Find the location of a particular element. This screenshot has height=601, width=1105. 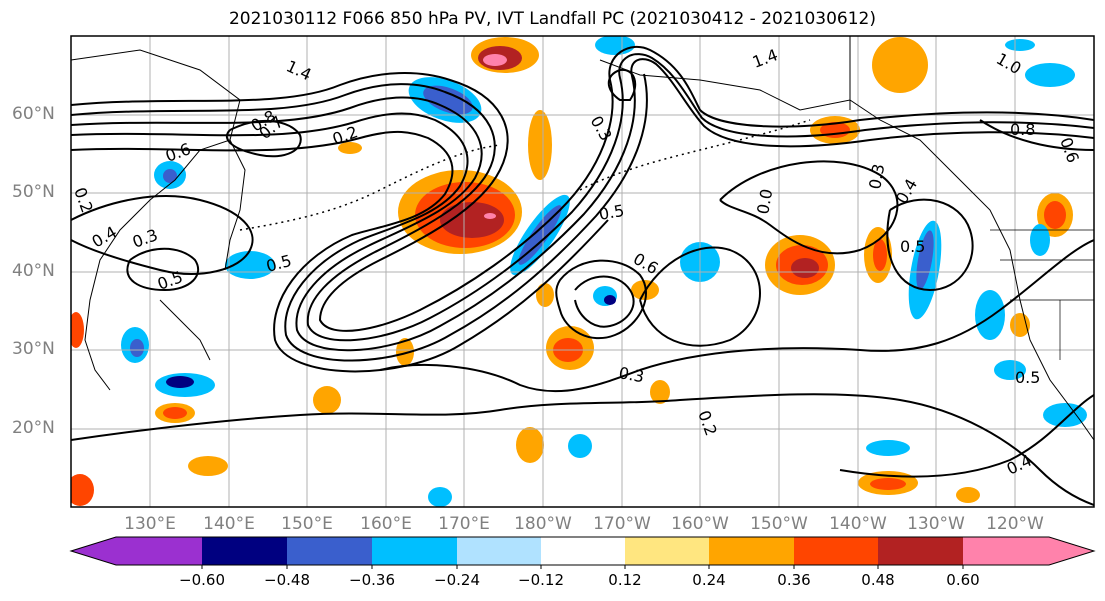

lat-label: 50°N is located at coordinates (33, 192).